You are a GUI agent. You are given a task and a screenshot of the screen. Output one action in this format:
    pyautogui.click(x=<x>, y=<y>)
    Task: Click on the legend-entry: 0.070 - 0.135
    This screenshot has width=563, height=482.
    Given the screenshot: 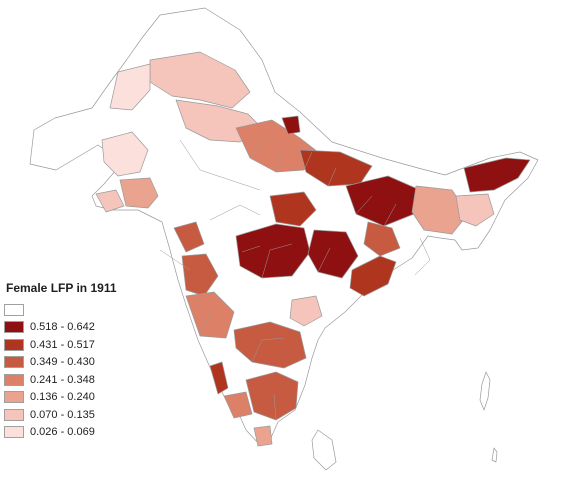 What is the action you would take?
    pyautogui.click(x=84, y=415)
    